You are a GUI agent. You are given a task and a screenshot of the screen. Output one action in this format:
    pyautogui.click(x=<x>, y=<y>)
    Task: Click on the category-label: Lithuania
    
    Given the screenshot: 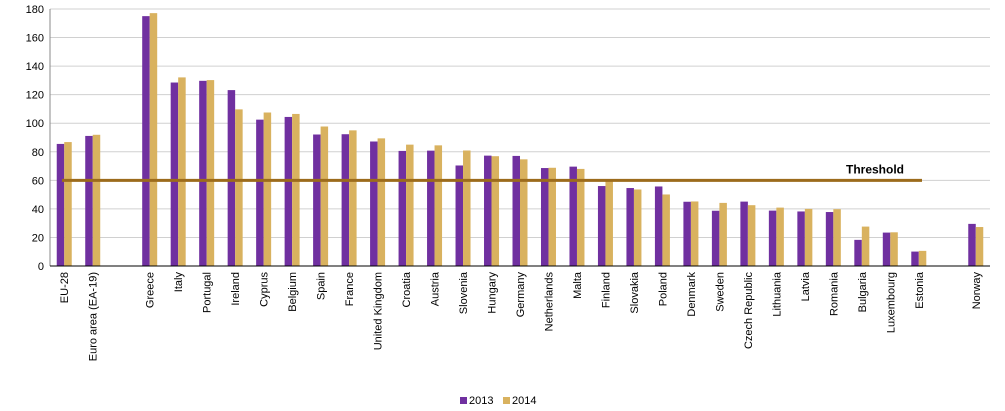 What is the action you would take?
    pyautogui.click(x=777, y=294)
    